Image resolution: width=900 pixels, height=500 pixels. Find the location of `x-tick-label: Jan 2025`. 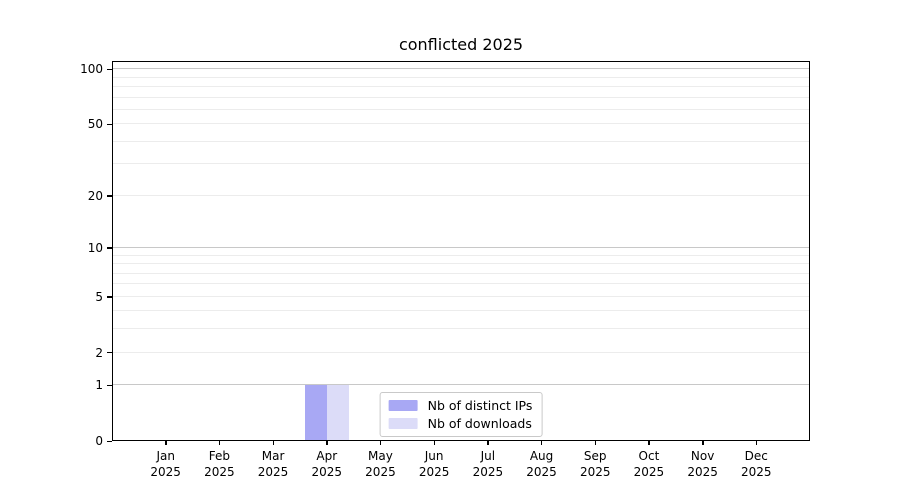

x-tick-label: Jan 2025 is located at coordinates (166, 464).